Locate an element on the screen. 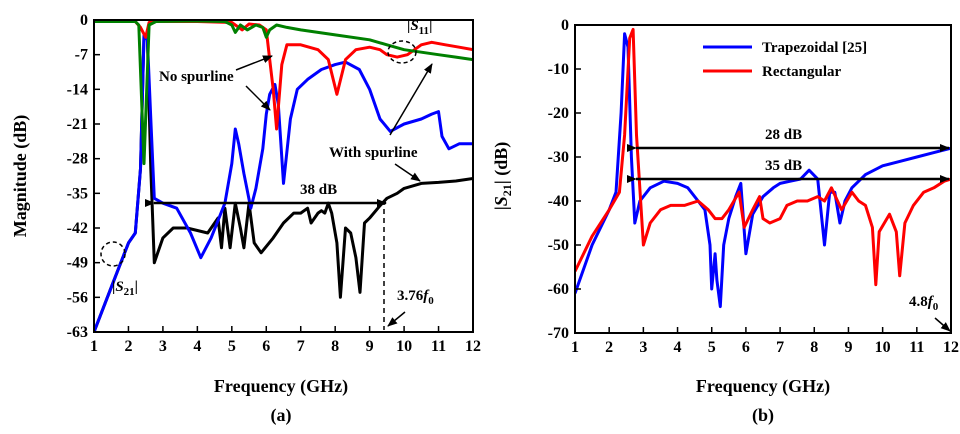 The height and width of the screenshot is (434, 960). y-tick-label: -42 is located at coordinates (77, 228).